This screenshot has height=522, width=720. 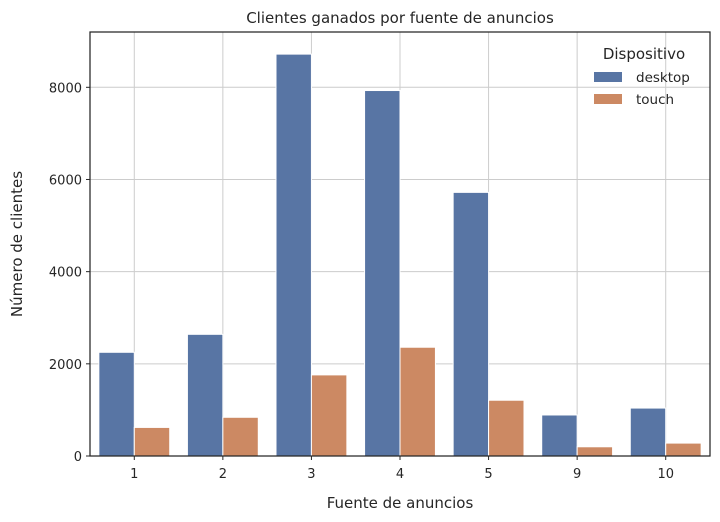 What do you see at coordinates (665, 474) in the screenshot?
I see `x-tick-label: 10` at bounding box center [665, 474].